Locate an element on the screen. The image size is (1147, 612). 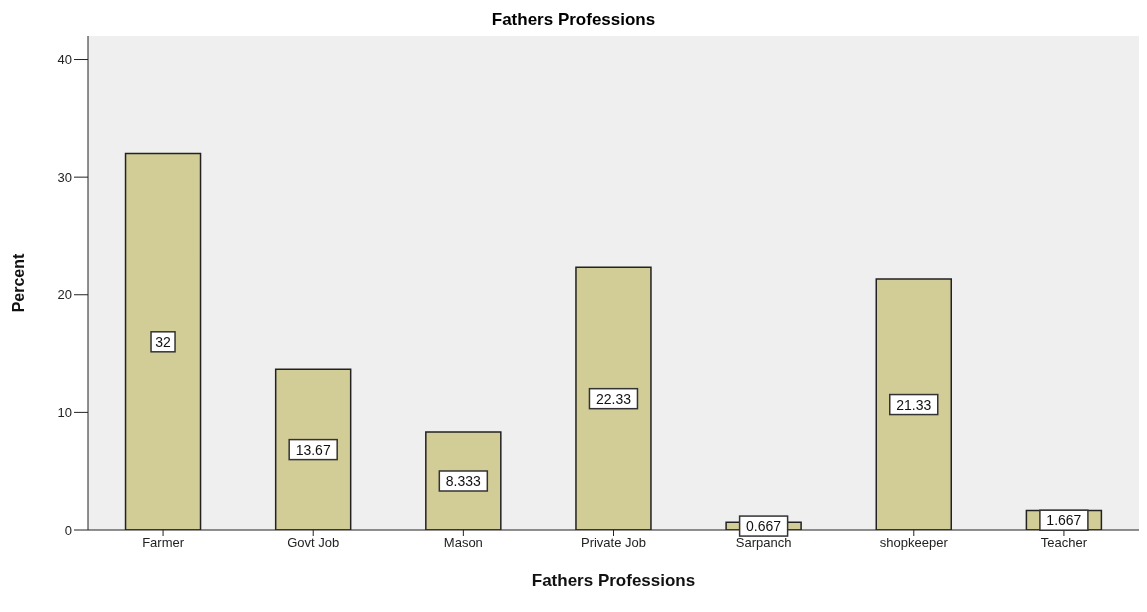
data-label: 21.33 is located at coordinates (914, 404).